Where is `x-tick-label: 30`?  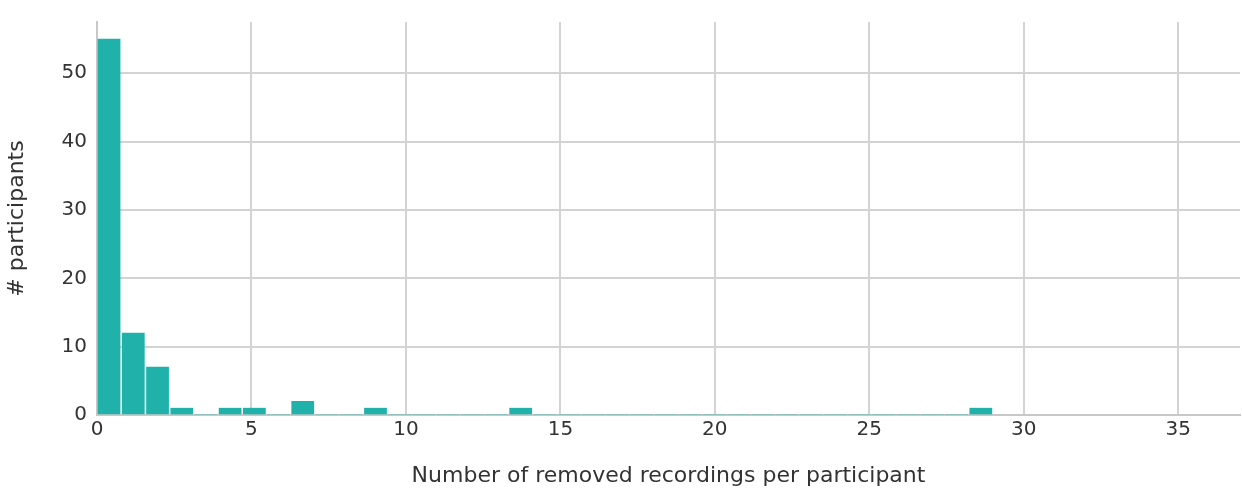 x-tick-label: 30 is located at coordinates (1024, 428).